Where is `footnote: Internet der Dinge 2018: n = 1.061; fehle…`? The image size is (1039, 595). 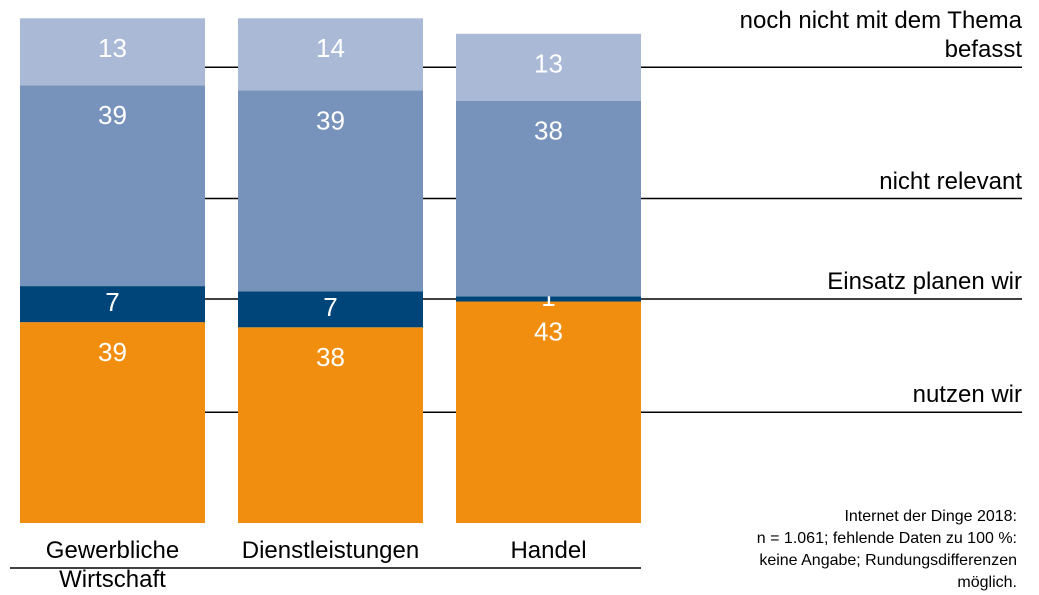 footnote: Internet der Dinge 2018: n = 1.061; fehle… is located at coordinates (847, 550).